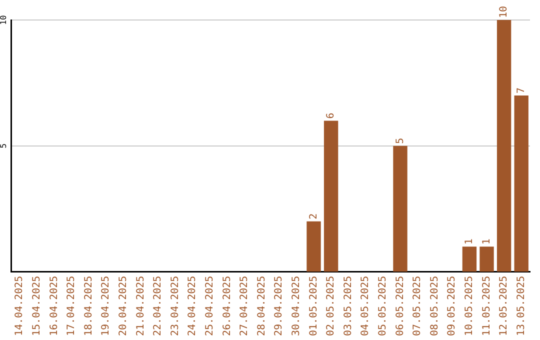 This screenshot has width=540, height=340. I want to click on x-tick-label: 02.05.2025, so click(331, 306).